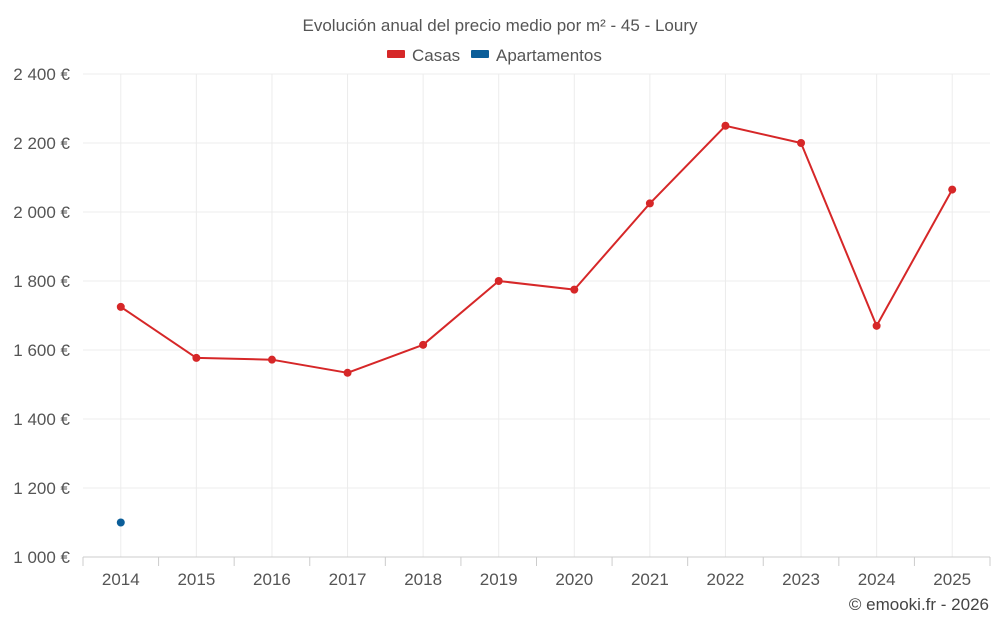 This screenshot has height=625, width=1000. I want to click on x-tick-label: 2019, so click(499, 579).